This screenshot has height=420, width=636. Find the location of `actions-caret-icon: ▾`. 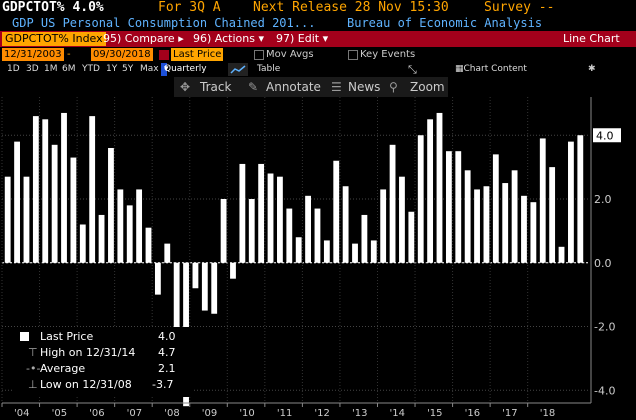

actions-caret-icon: ▾ is located at coordinates (261, 38).